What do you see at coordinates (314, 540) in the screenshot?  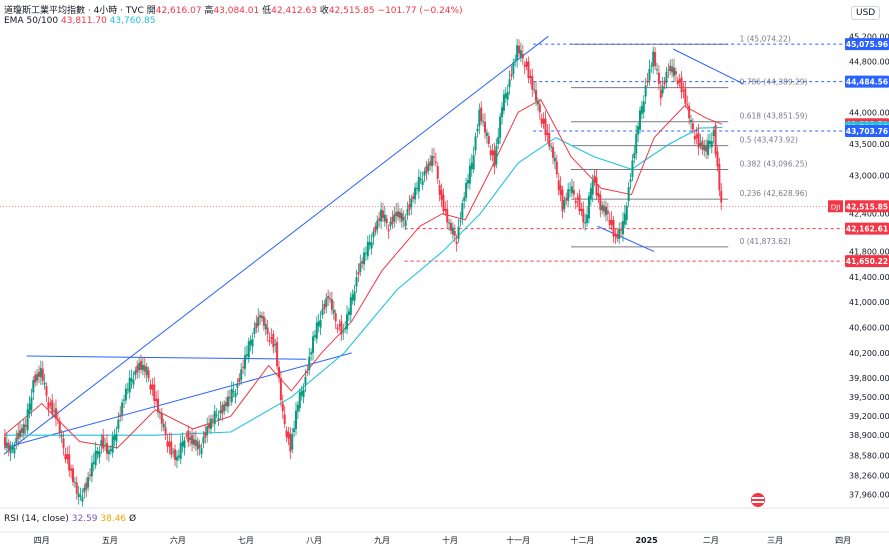 I see `x-tick-label: 八月` at bounding box center [314, 540].